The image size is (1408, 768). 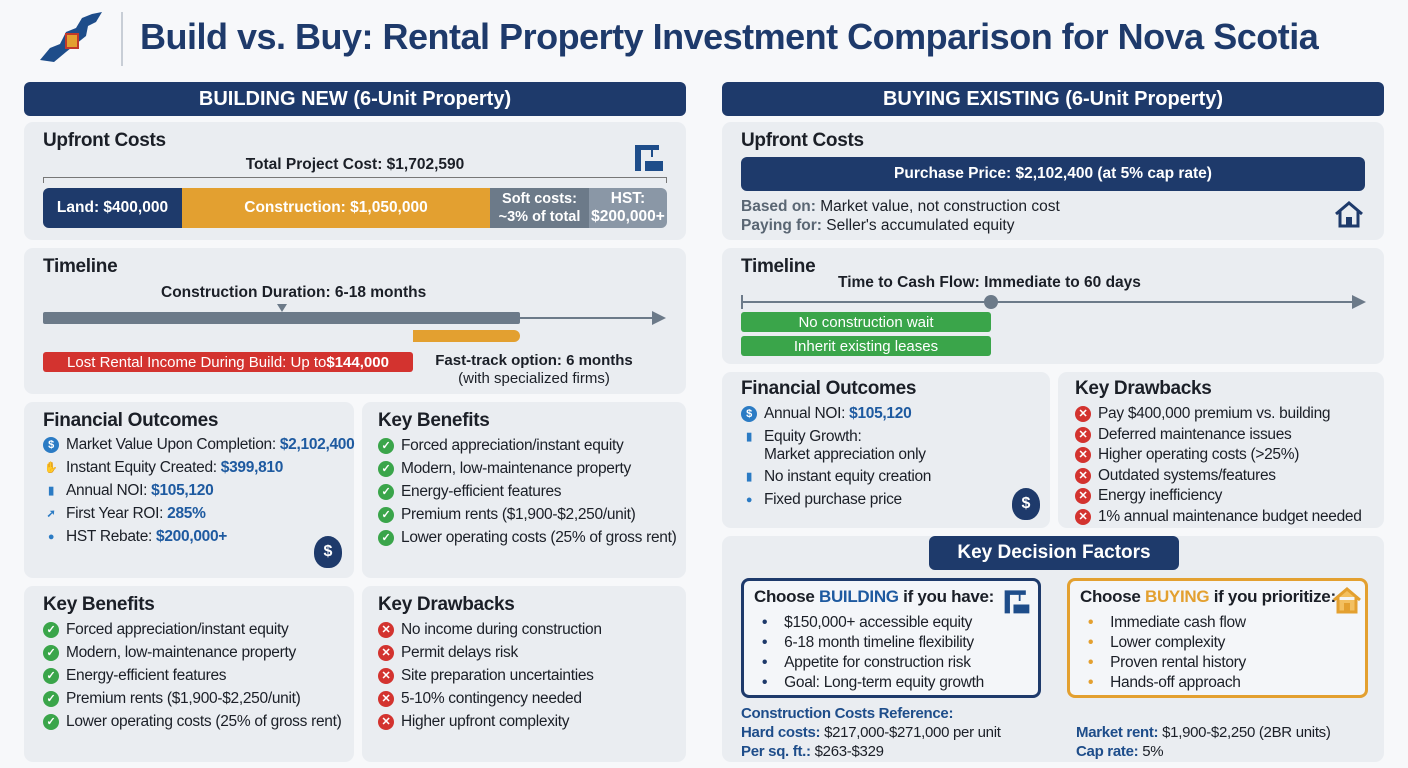 I want to click on list-item: ➚ First Year ROI: 285%, so click(x=200, y=516).